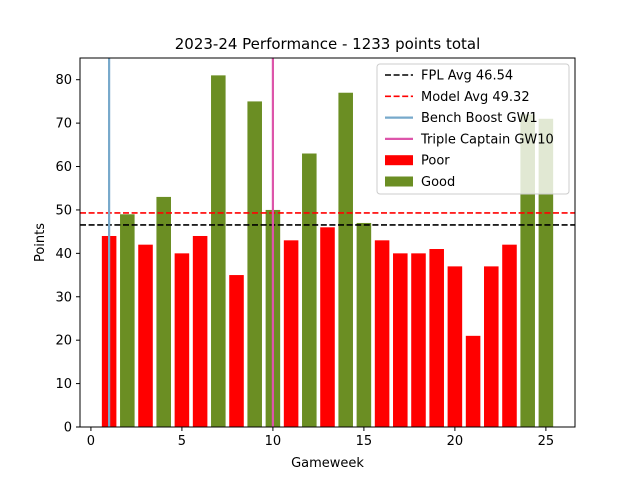  What do you see at coordinates (127, 320) in the screenshot?
I see `bar-good-gw2` at bounding box center [127, 320].